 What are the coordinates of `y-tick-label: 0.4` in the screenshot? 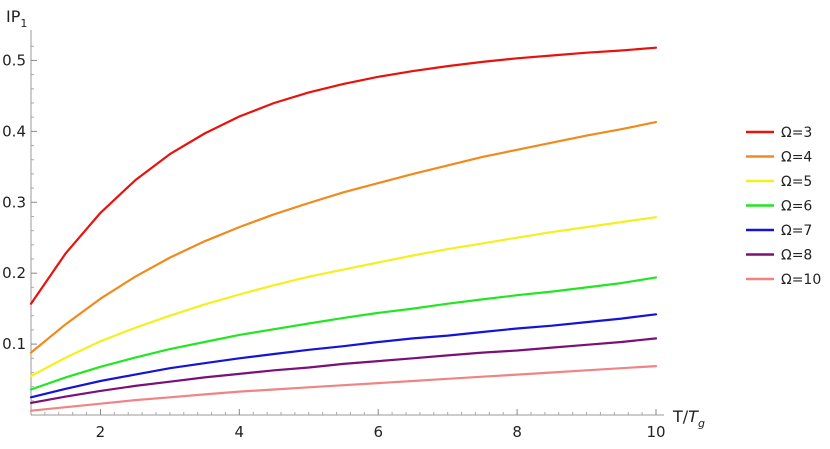 It's located at (14, 131).